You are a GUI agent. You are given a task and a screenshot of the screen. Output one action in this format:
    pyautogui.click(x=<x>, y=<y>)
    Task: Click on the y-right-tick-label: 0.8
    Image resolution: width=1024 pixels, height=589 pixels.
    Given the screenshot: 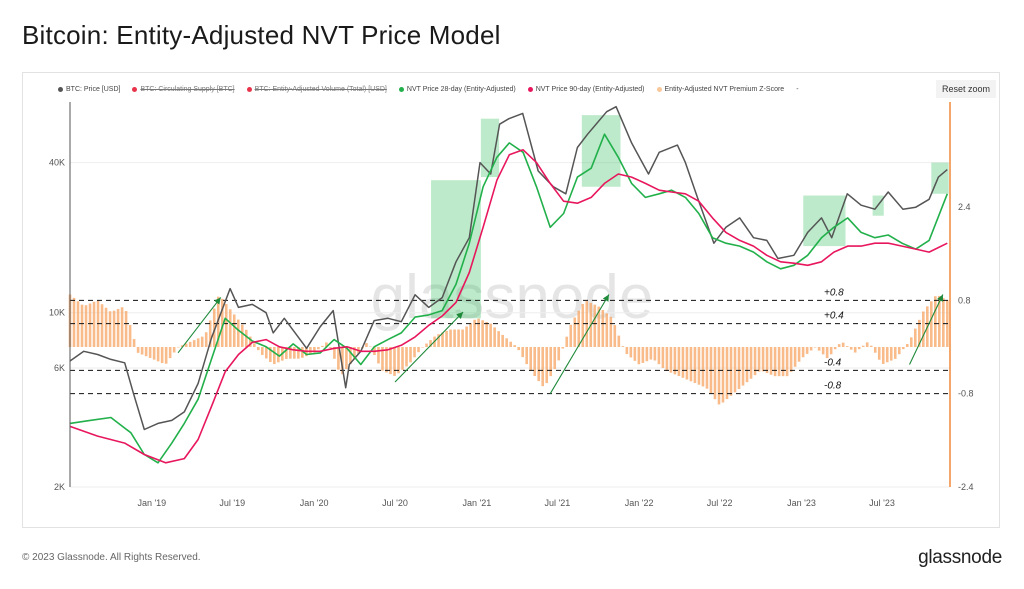 What is the action you would take?
    pyautogui.click(x=964, y=300)
    